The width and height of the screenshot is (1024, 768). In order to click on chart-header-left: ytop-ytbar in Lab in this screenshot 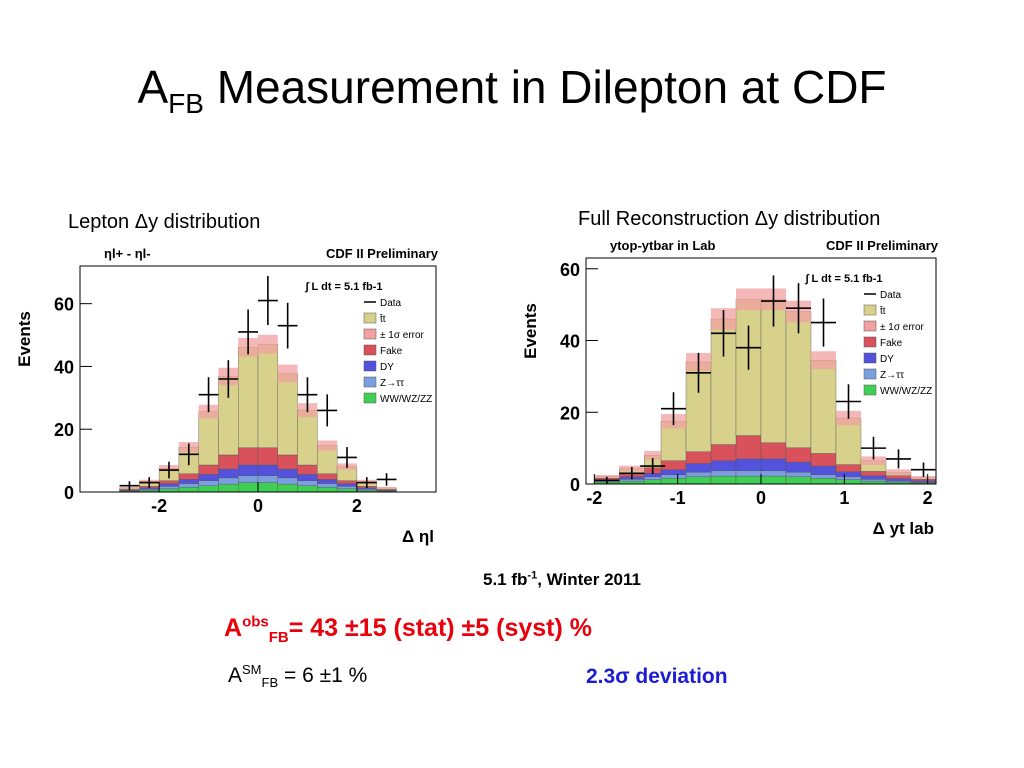, I will do `click(663, 245)`.